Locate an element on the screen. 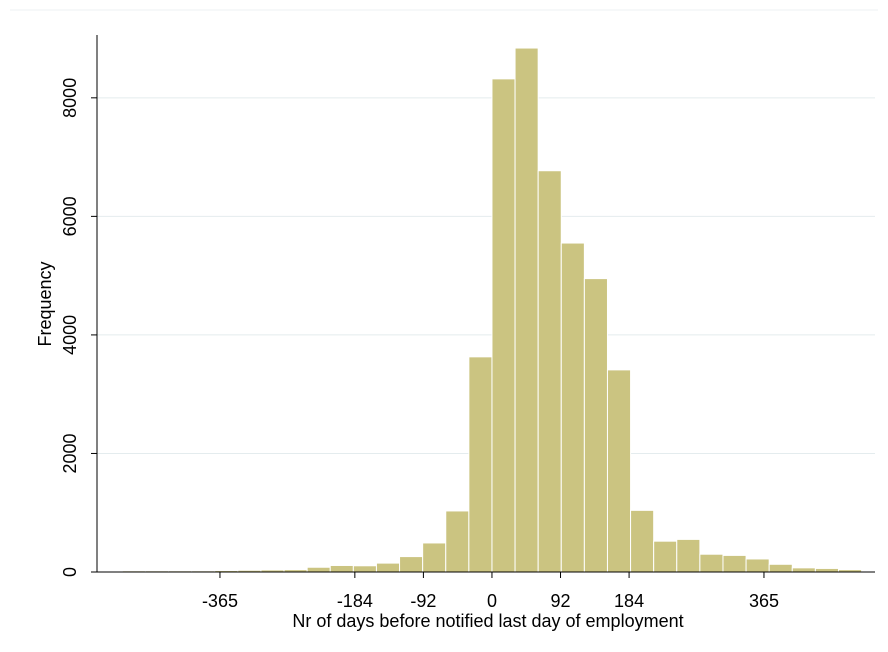 Image resolution: width=888 pixels, height=652 pixels. x-tick-label: -92 is located at coordinates (423, 601).